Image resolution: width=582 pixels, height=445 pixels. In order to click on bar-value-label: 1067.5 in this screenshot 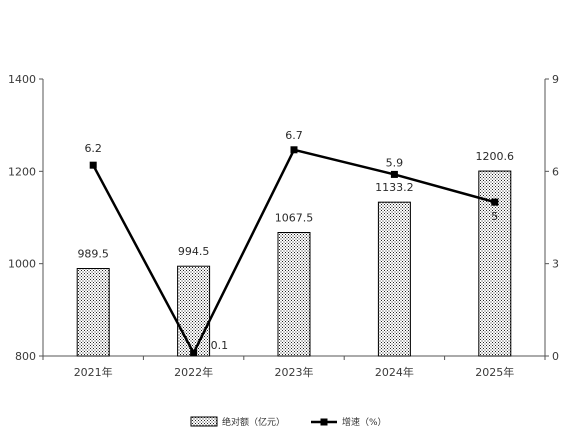, I will do `click(294, 218)`.